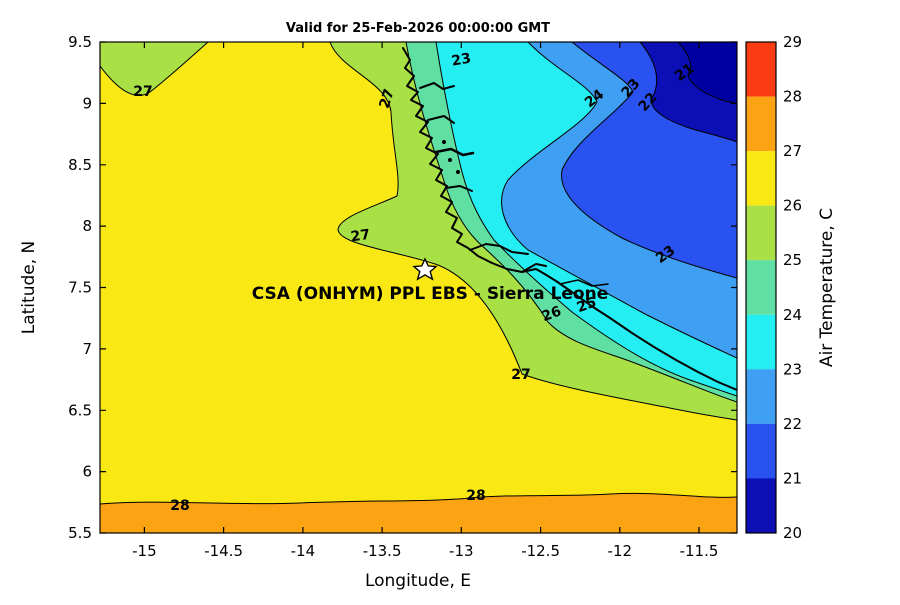 The height and width of the screenshot is (605, 900). What do you see at coordinates (792, 206) in the screenshot?
I see `colorbar-tick-label: 26` at bounding box center [792, 206].